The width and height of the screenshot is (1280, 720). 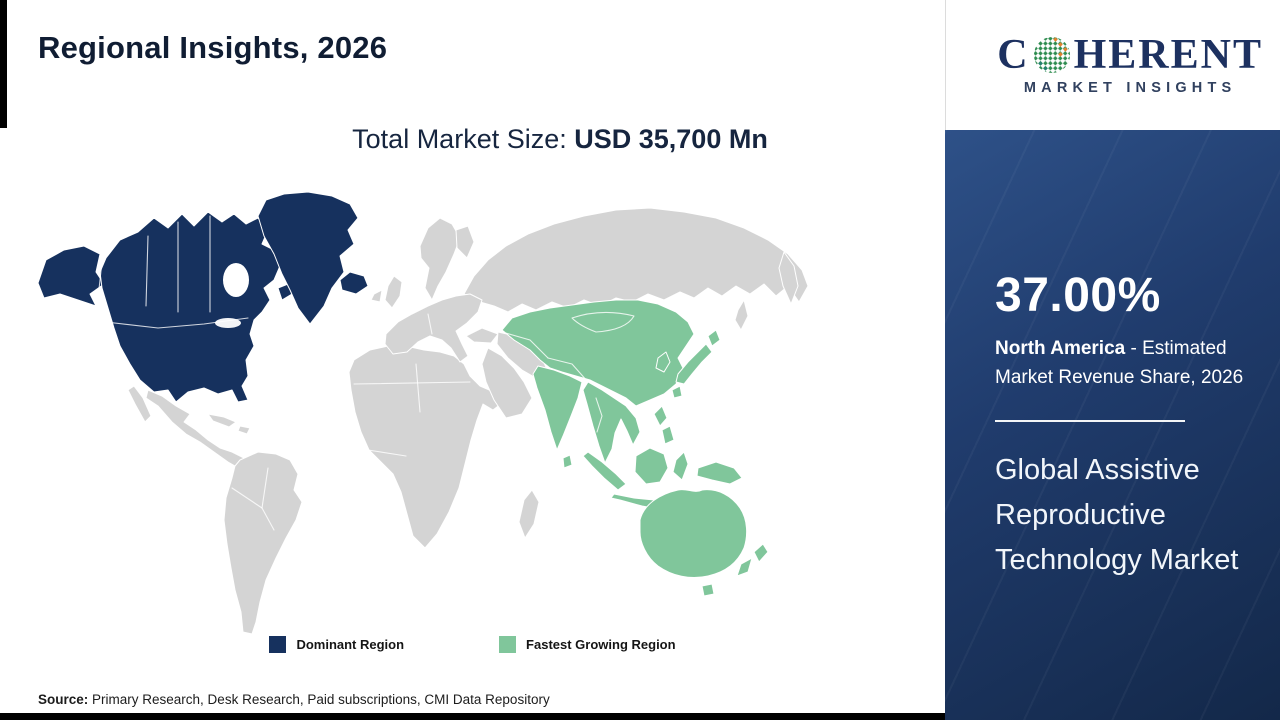 I want to click on share-description-text: - Estimated Market Revenue Share, 2026, so click(x=1119, y=363).